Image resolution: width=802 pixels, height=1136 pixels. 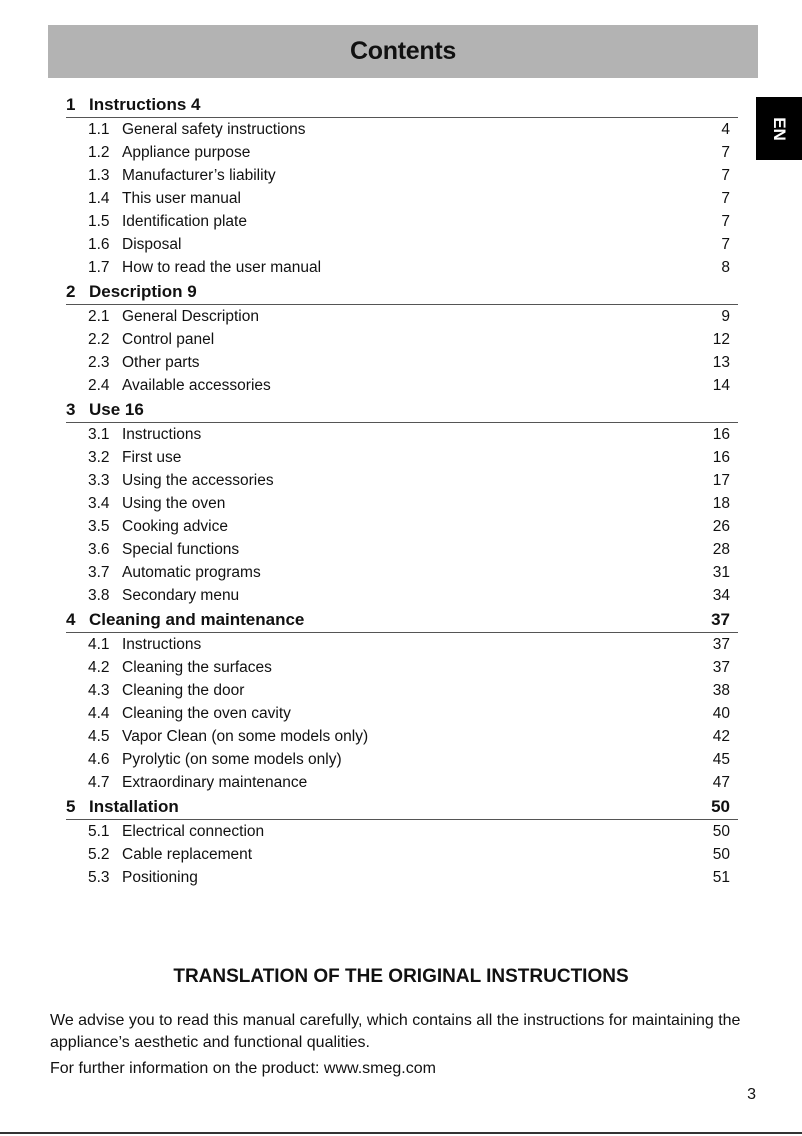 What do you see at coordinates (99, 244) in the screenshot?
I see `entry-number: 1.6` at bounding box center [99, 244].